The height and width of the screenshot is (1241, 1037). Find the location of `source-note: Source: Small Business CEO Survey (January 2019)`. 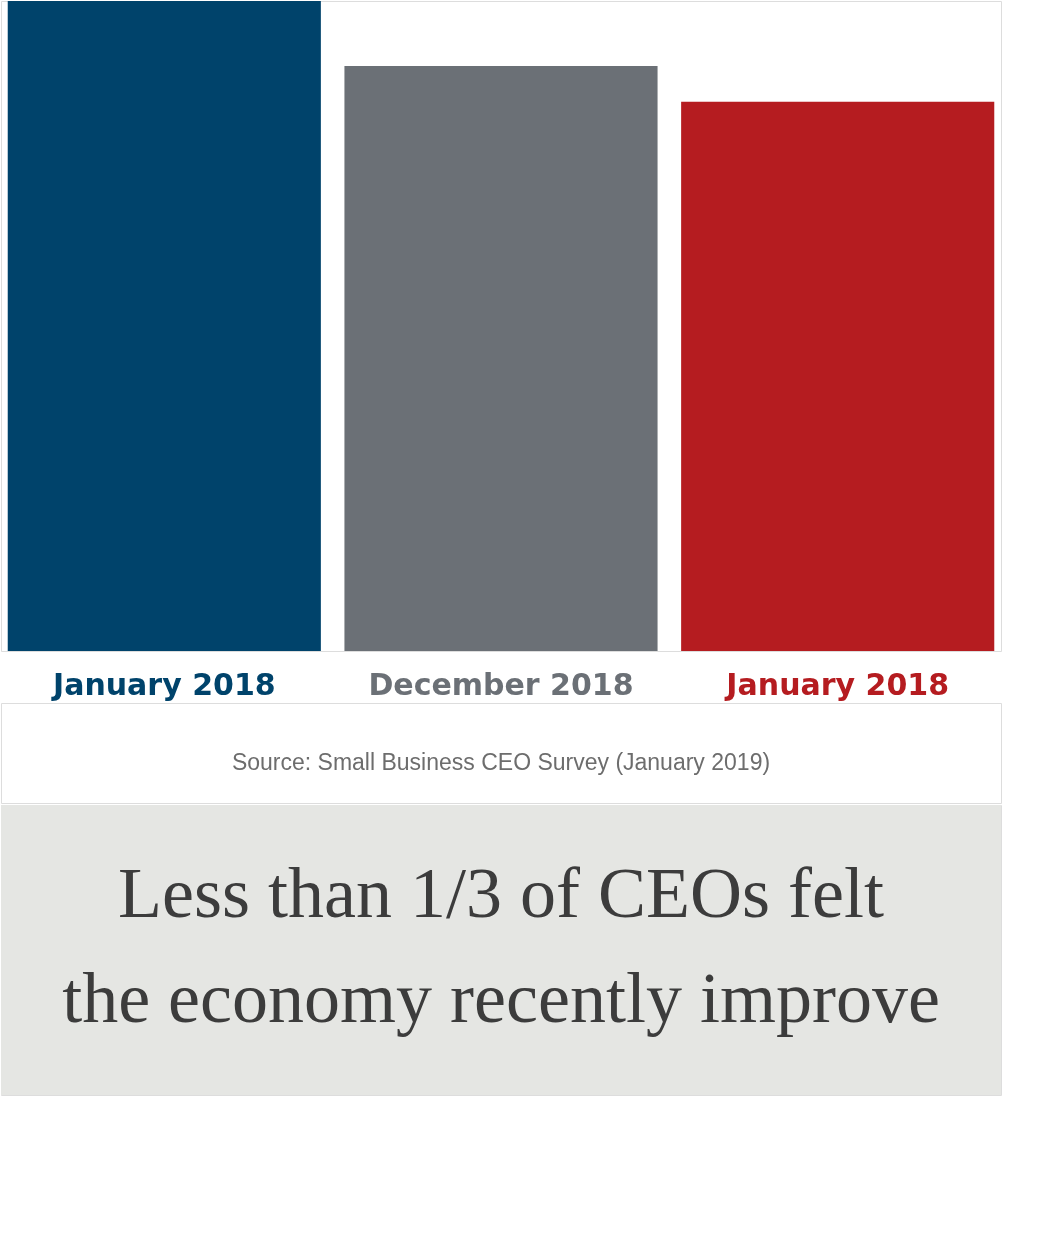

source-note: Source: Small Business CEO Survey (January 2019) is located at coordinates (501, 762).